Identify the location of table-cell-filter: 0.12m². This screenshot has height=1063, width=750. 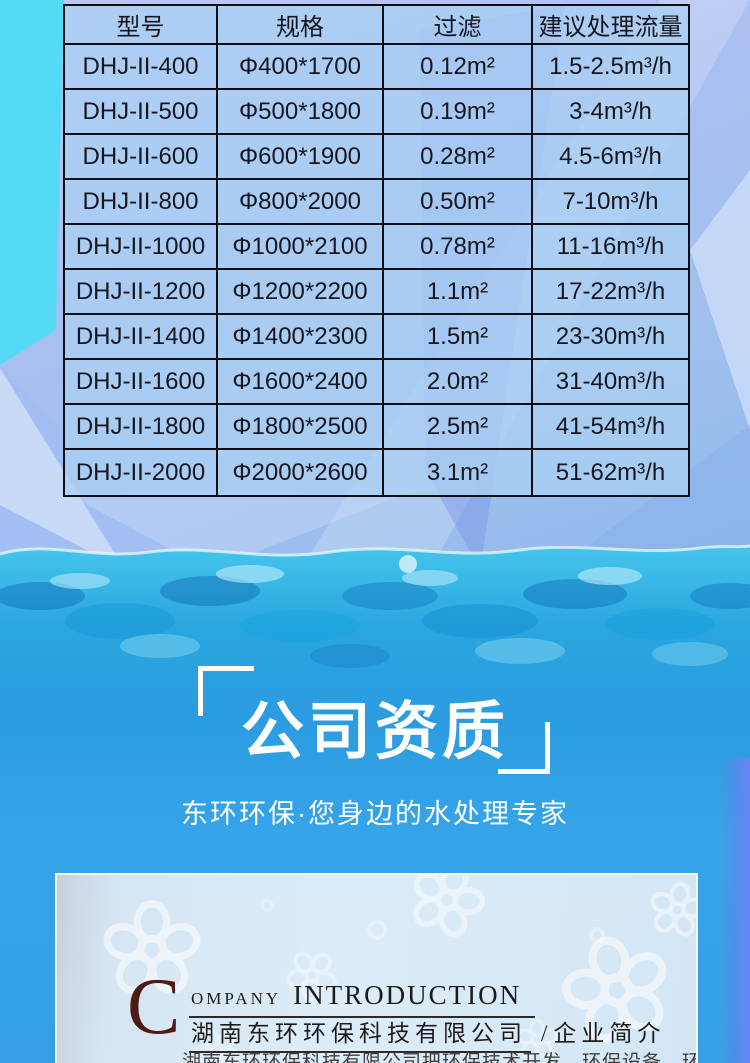
(458, 67).